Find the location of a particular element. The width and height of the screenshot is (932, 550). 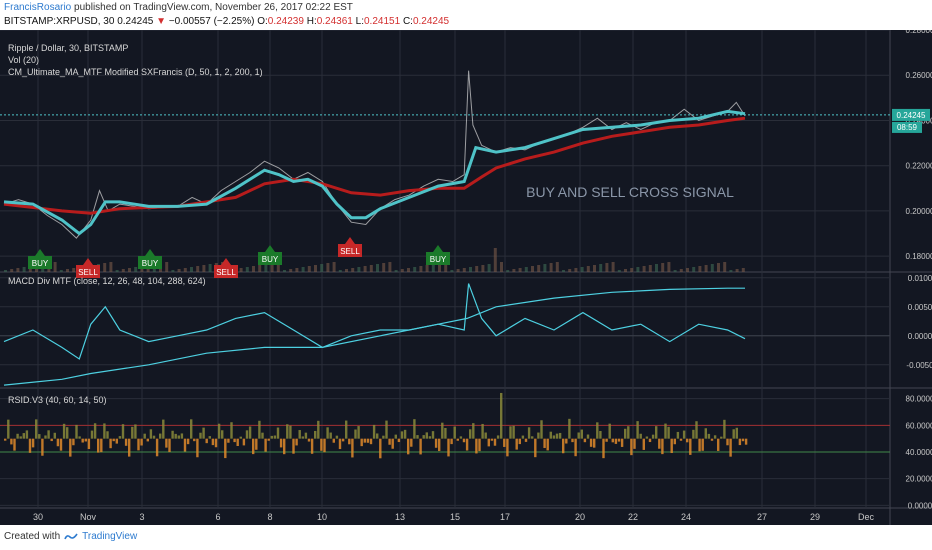

x-tick-label: 8 is located at coordinates (269, 517).